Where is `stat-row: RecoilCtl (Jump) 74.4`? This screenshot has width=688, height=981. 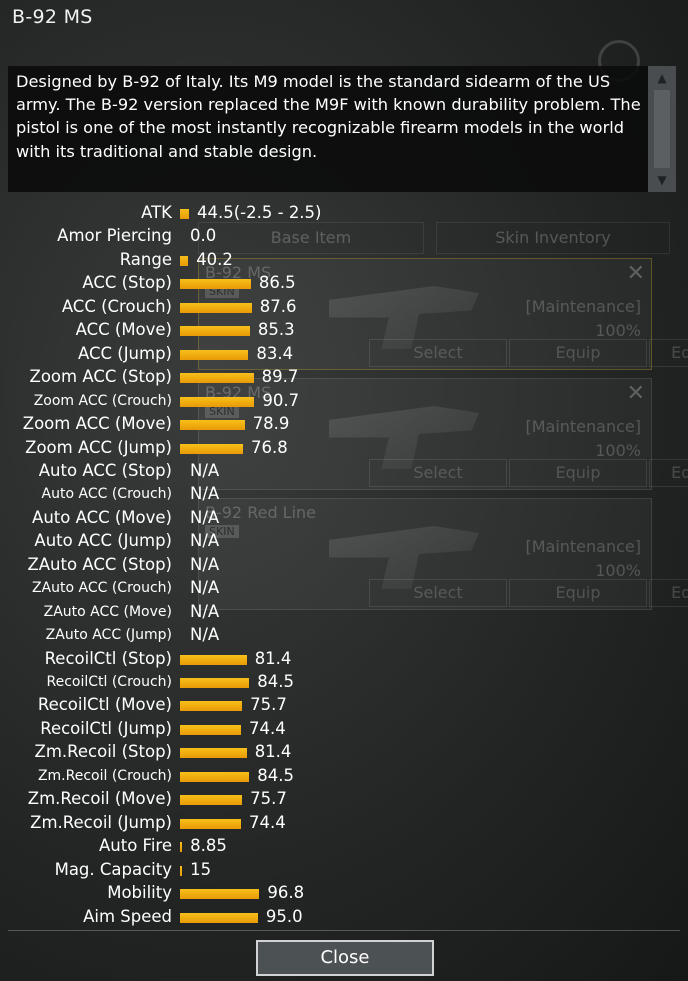 stat-row: RecoilCtl (Jump) 74.4 is located at coordinates (344, 729).